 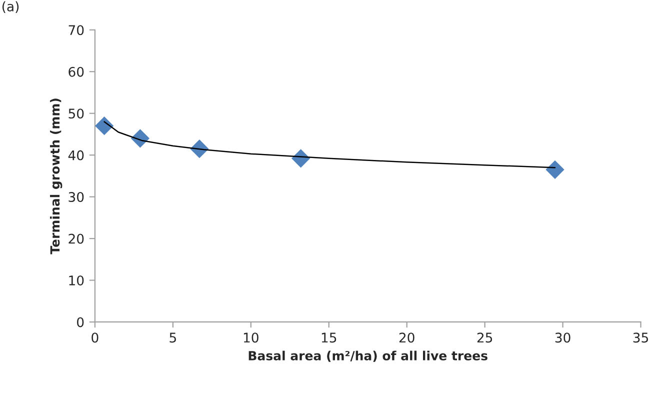 What do you see at coordinates (10, 7) in the screenshot?
I see `text: (a)` at bounding box center [10, 7].